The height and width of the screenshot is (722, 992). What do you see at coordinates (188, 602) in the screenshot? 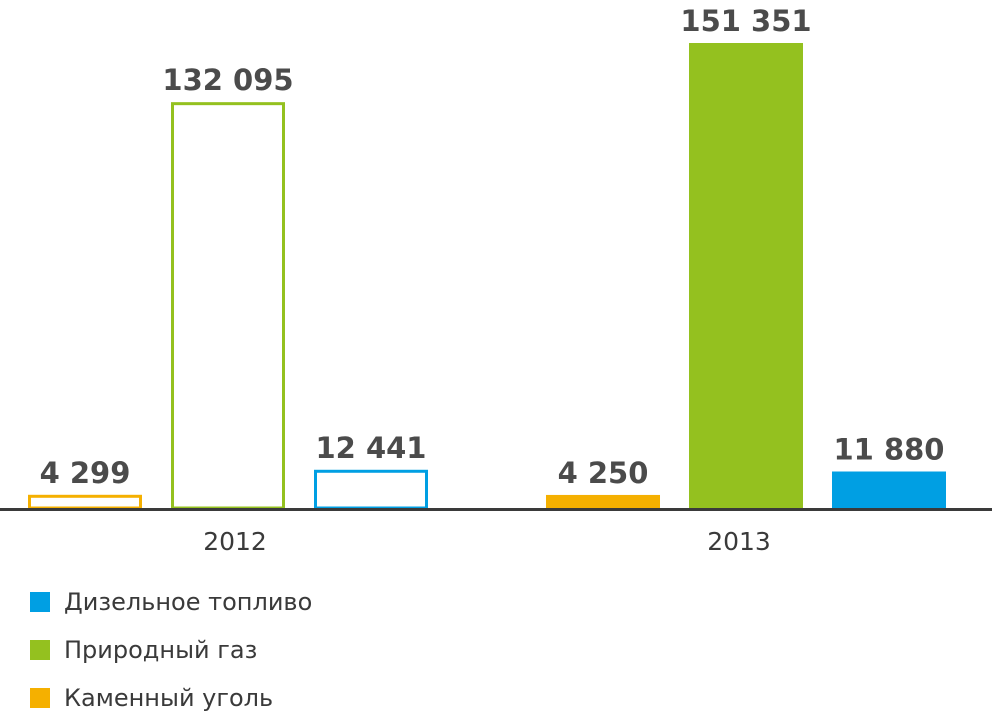
I see `legend-label-diesel: Дизельное топливо` at bounding box center [188, 602].